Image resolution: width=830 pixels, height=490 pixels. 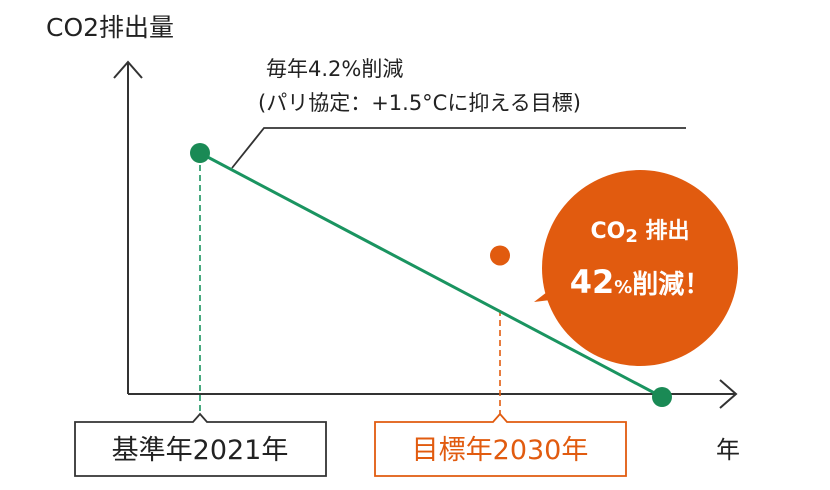 I want to click on annotation-leader-line, so click(x=458, y=148).